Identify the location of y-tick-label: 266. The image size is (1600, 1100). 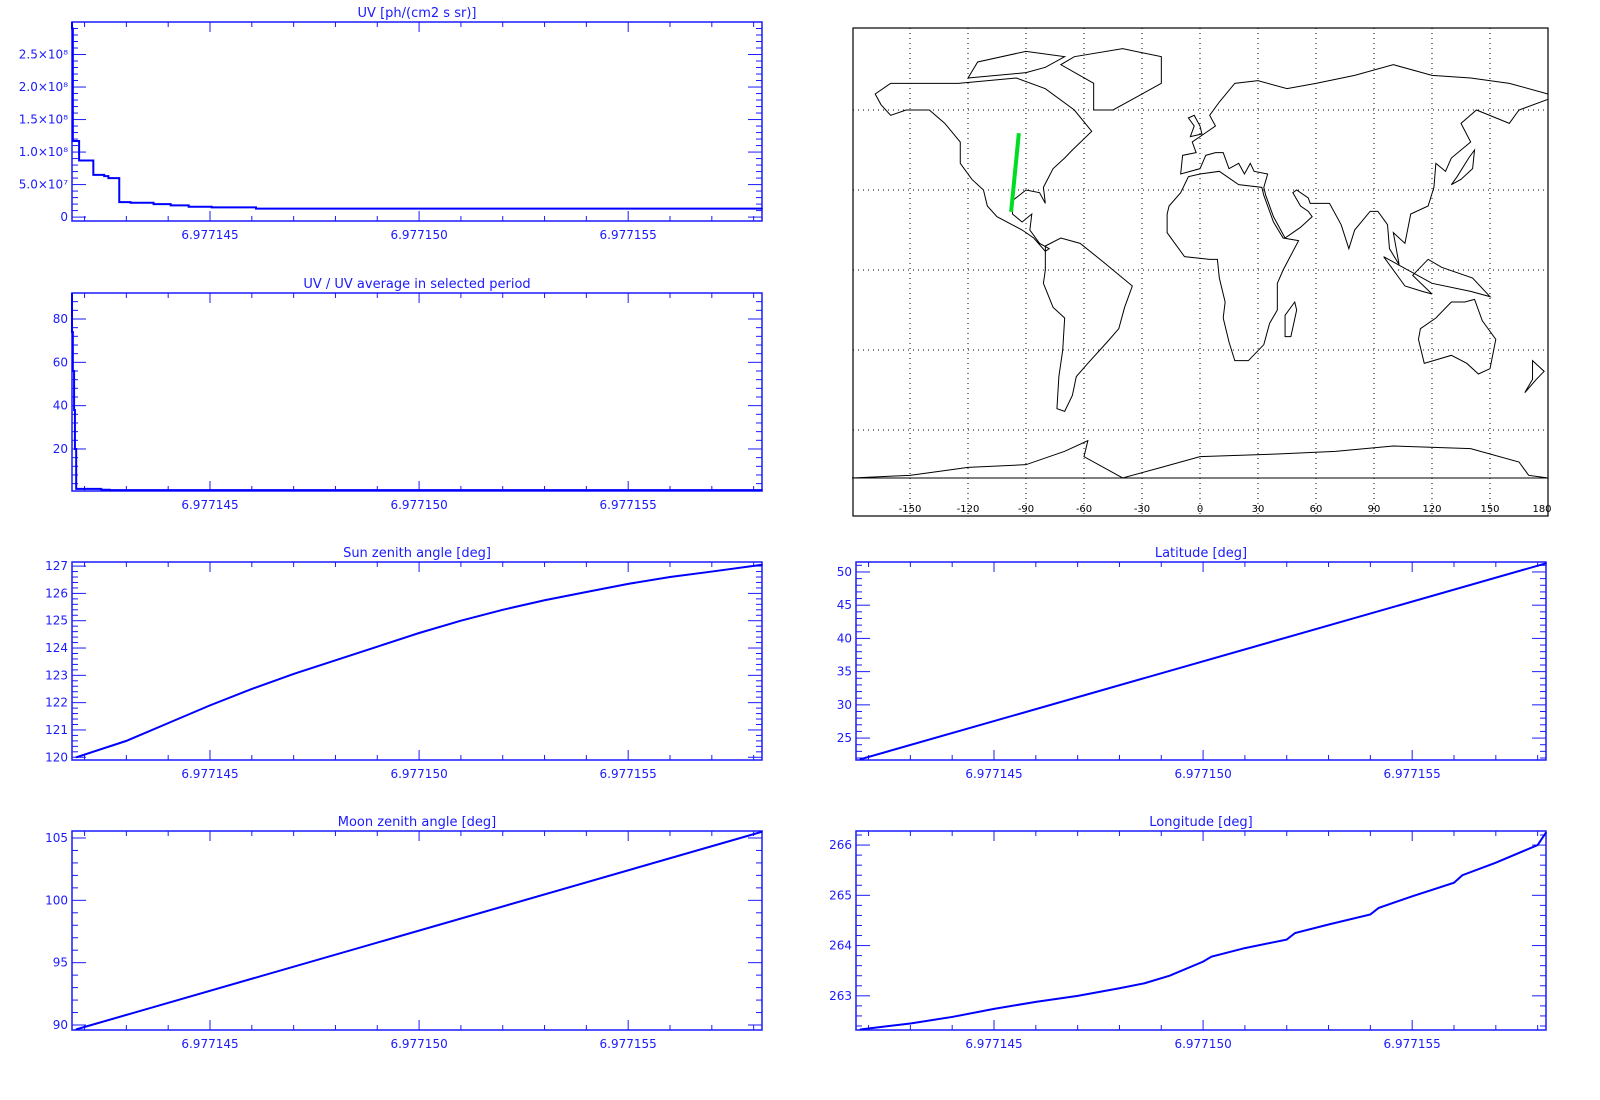
(840, 845).